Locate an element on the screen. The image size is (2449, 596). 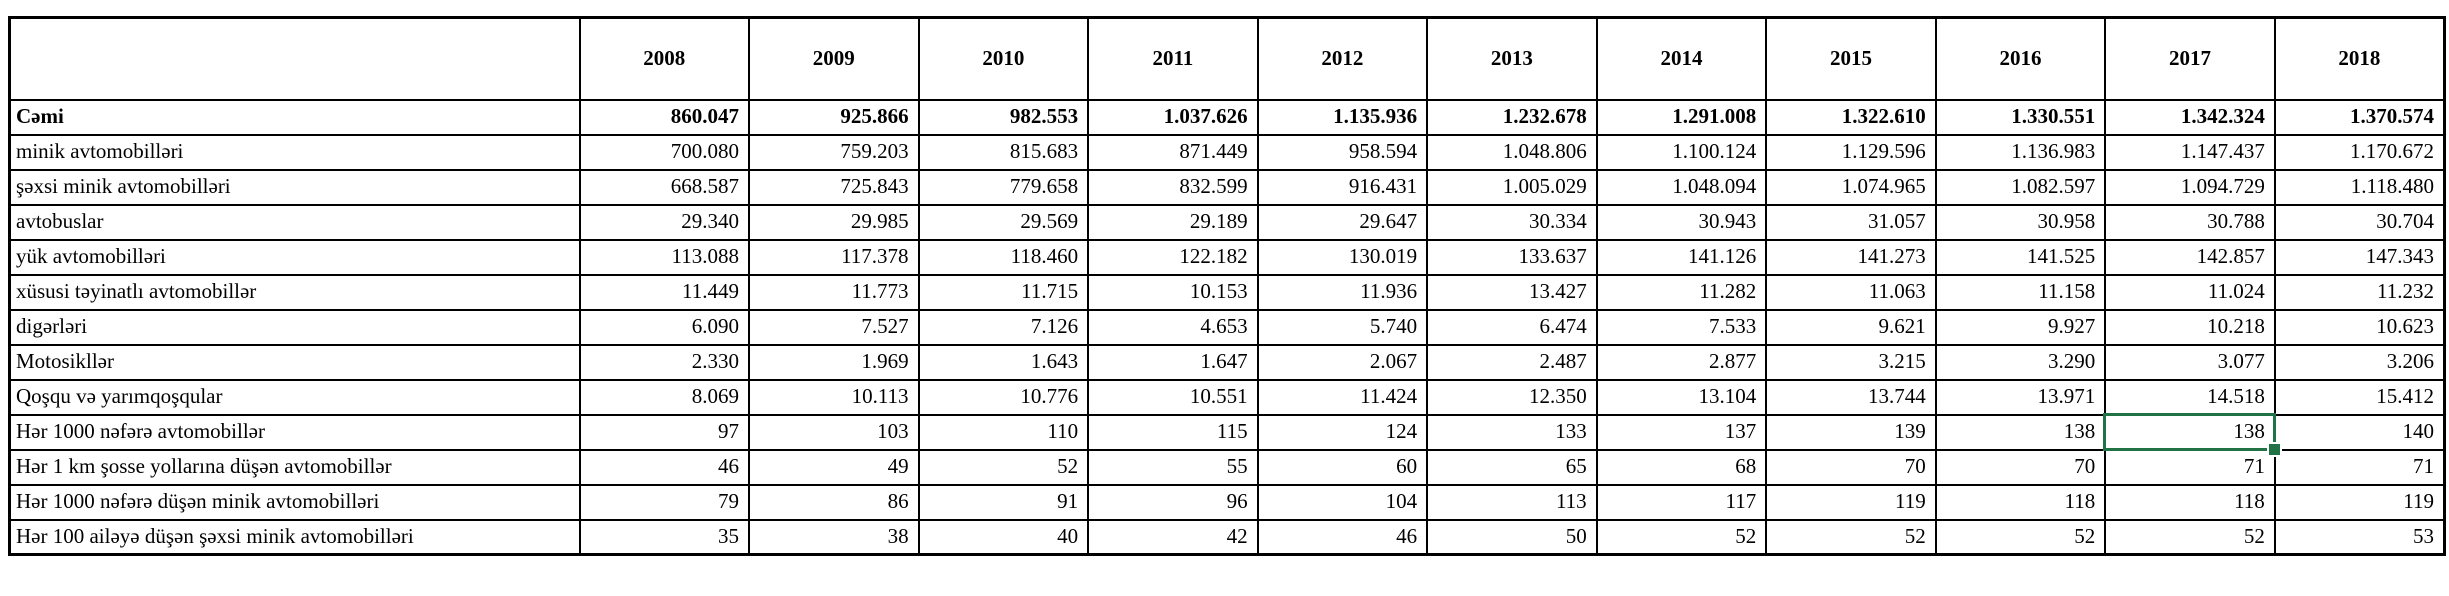
value-cell: 38 is located at coordinates (834, 537).